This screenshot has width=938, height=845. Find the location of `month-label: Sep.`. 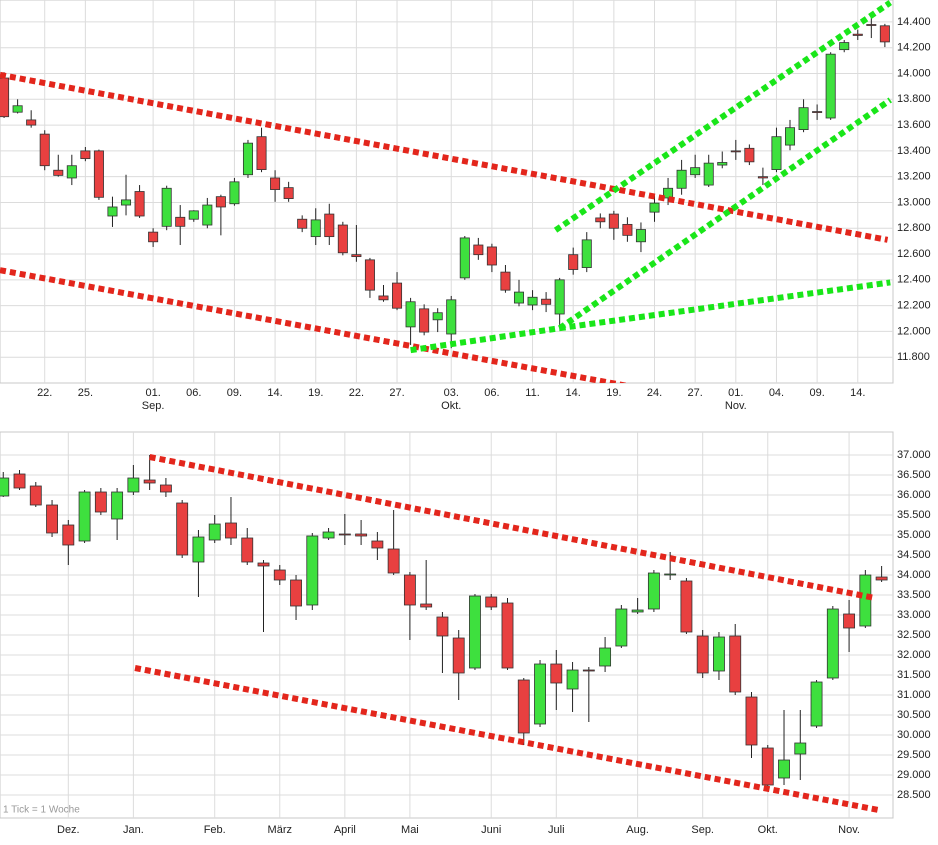

month-label: Sep. is located at coordinates (153, 406).